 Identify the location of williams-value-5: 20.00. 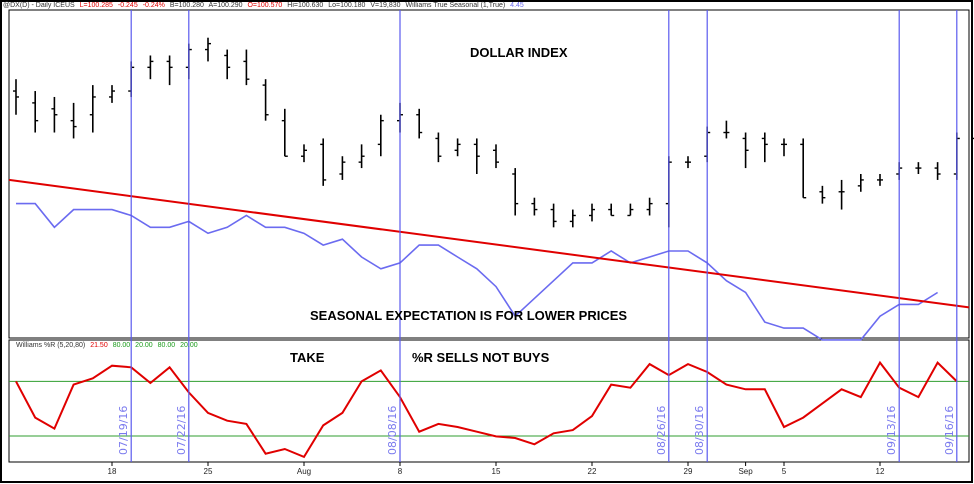
(189, 345).